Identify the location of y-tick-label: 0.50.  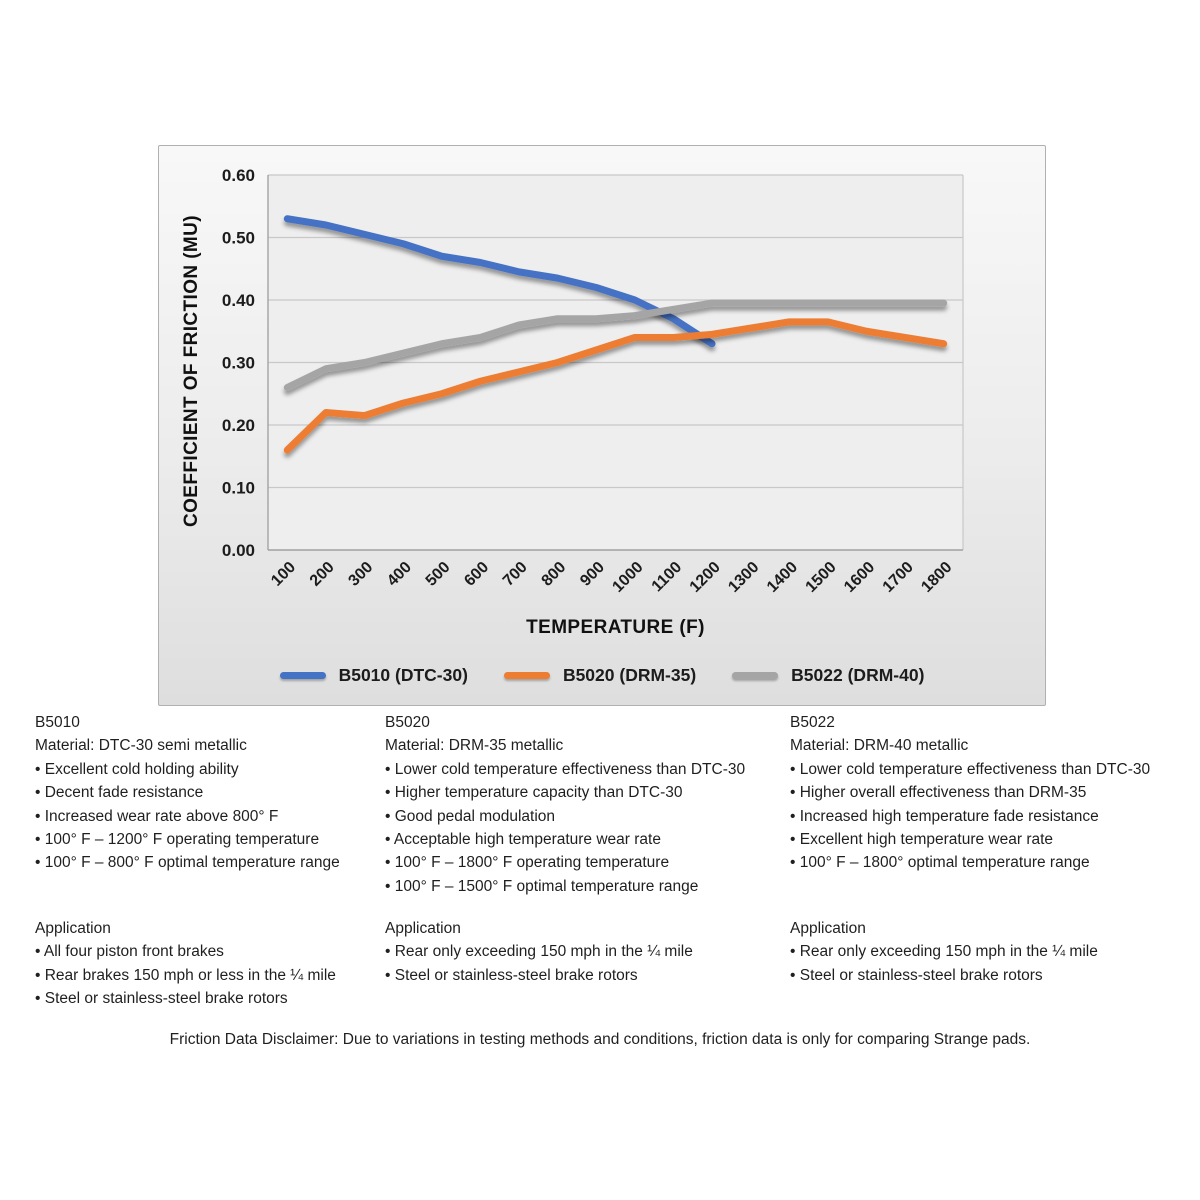
(238, 238).